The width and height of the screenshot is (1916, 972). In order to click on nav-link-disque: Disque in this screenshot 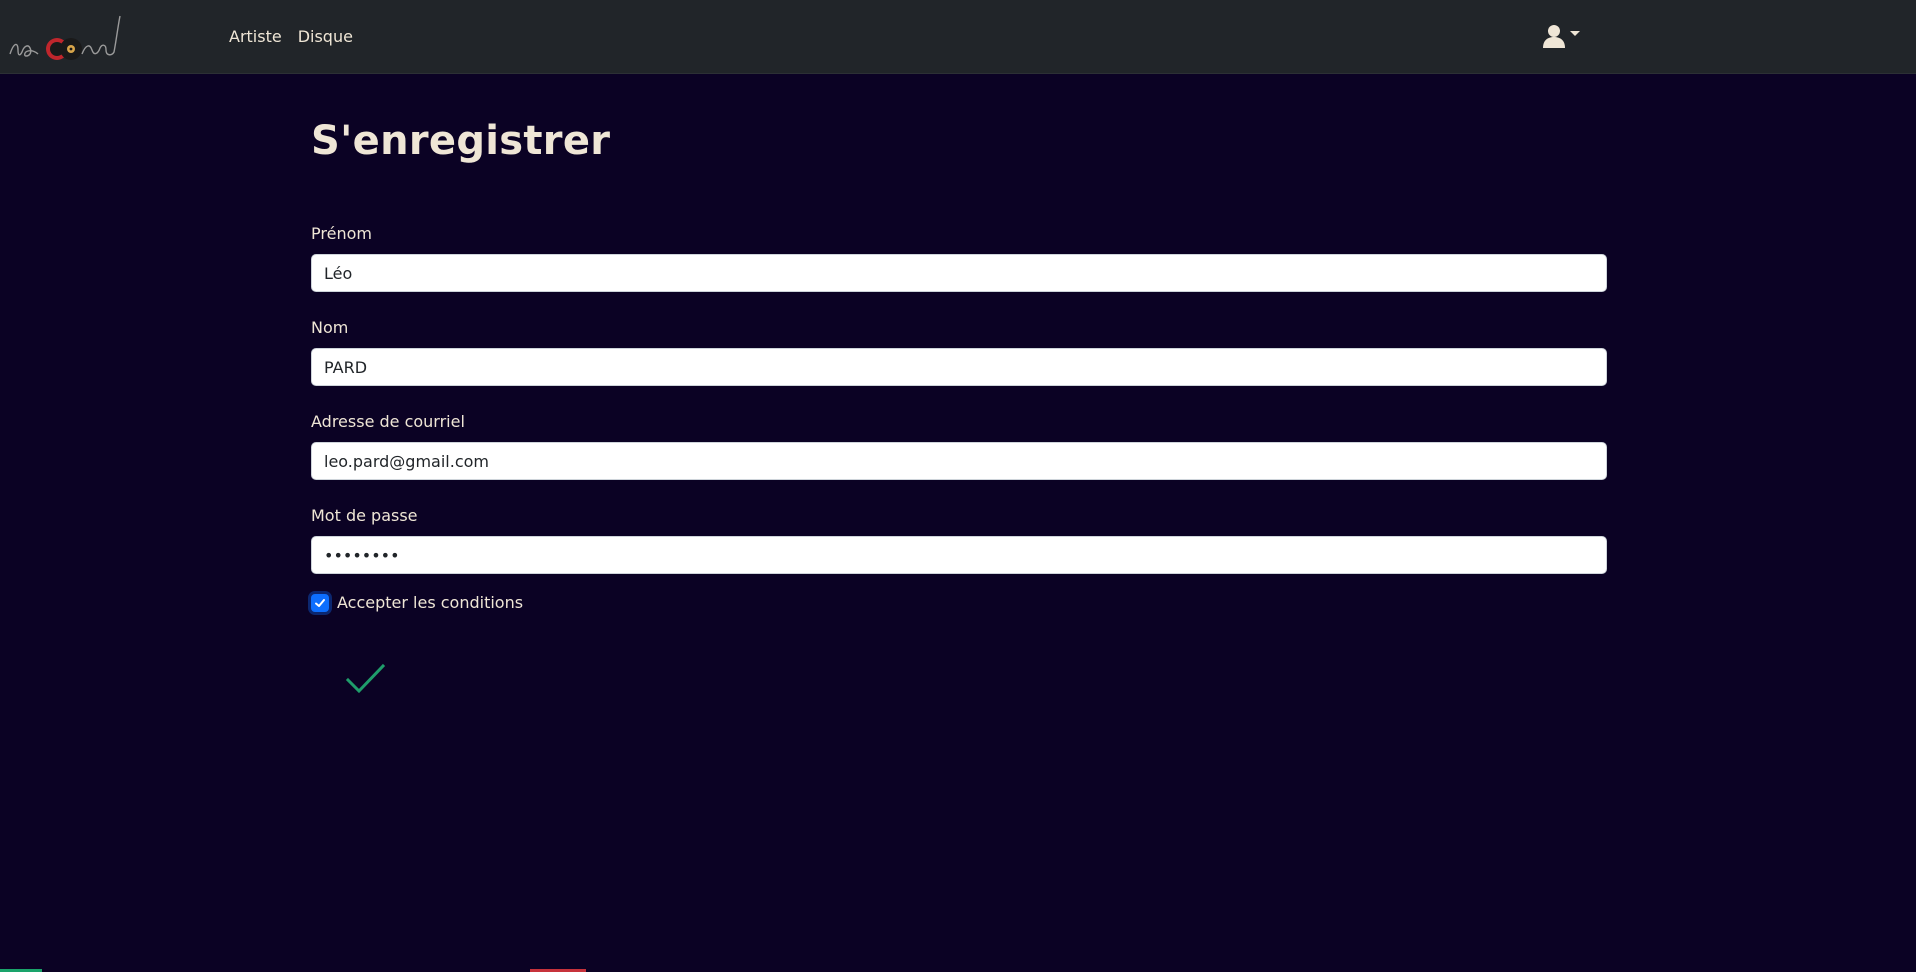, I will do `click(325, 36)`.